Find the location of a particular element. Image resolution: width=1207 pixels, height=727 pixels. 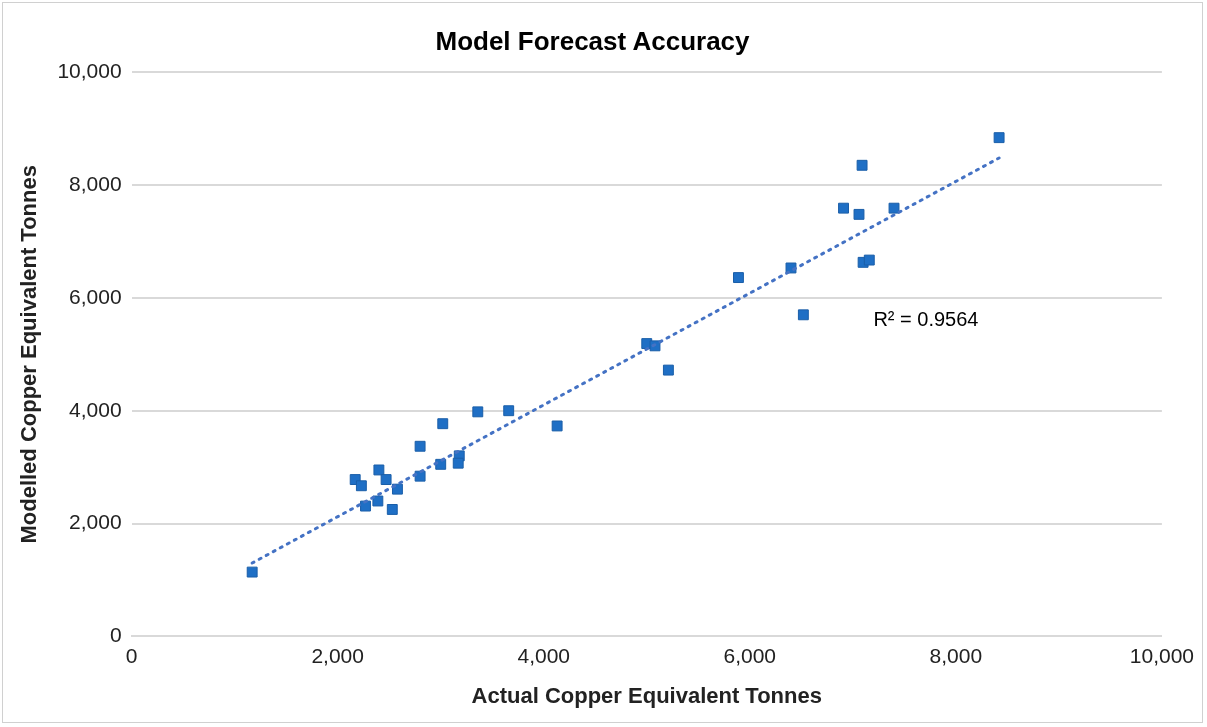

x-axis-title: Actual Copper Equivalent Tonnes is located at coordinates (646, 695).